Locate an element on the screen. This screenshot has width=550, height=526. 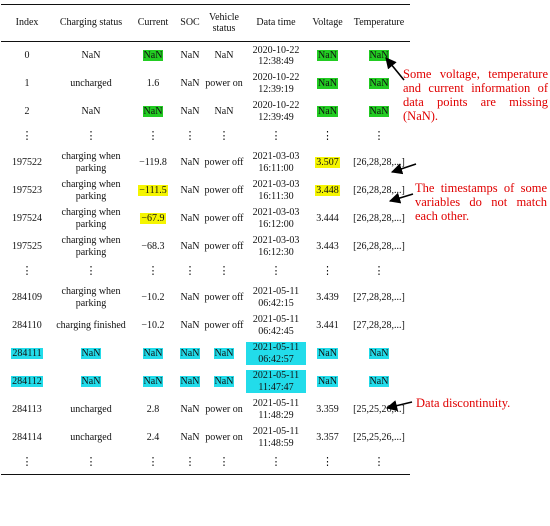
cell-value: 197523 is located at coordinates (27, 190).